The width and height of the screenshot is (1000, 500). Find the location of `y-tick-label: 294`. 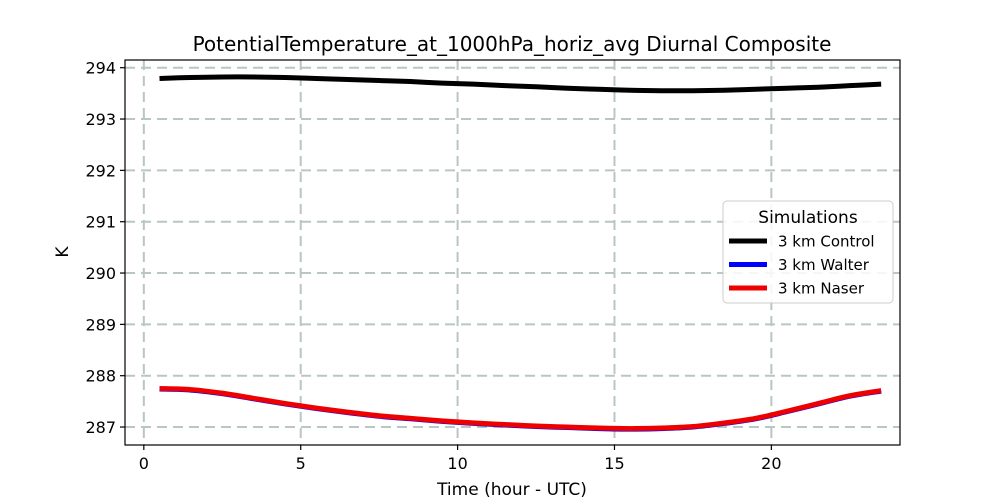

y-tick-label: 294 is located at coordinates (100, 68).